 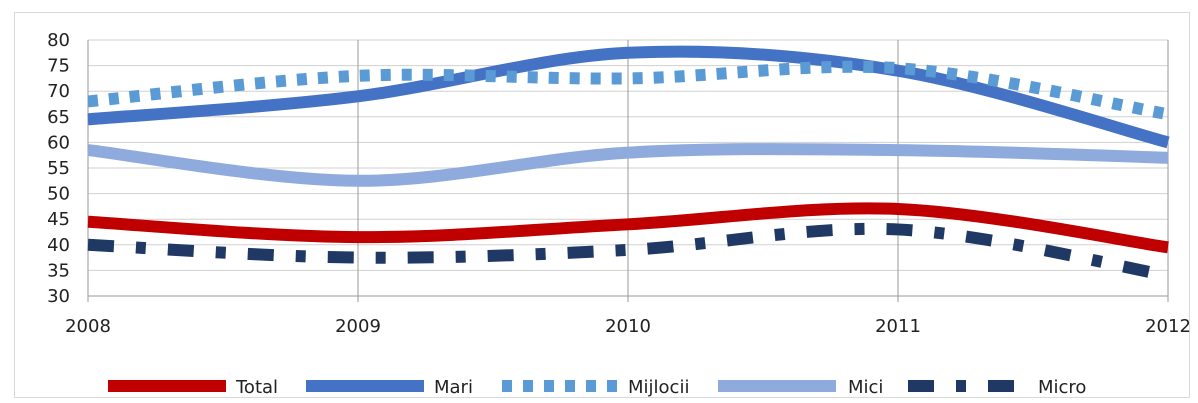 What do you see at coordinates (58, 40) in the screenshot?
I see `y-tick-label: 80` at bounding box center [58, 40].